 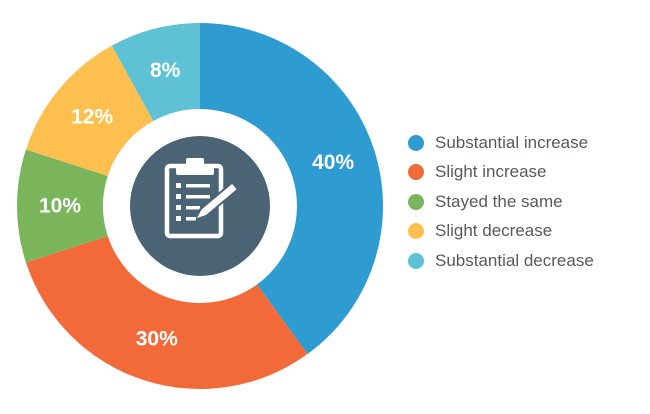 What do you see at coordinates (165, 70) in the screenshot?
I see `slice-label: 8%` at bounding box center [165, 70].